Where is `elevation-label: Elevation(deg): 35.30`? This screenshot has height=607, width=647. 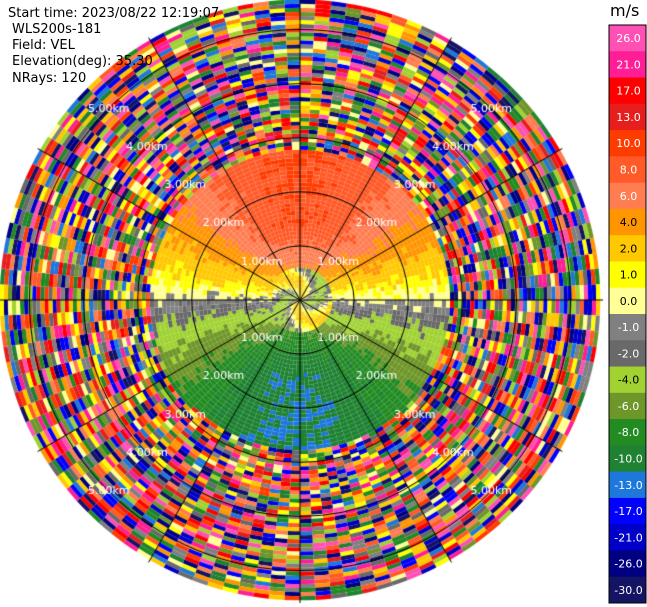 elevation-label: Elevation(deg): 35.30 is located at coordinates (82, 61).